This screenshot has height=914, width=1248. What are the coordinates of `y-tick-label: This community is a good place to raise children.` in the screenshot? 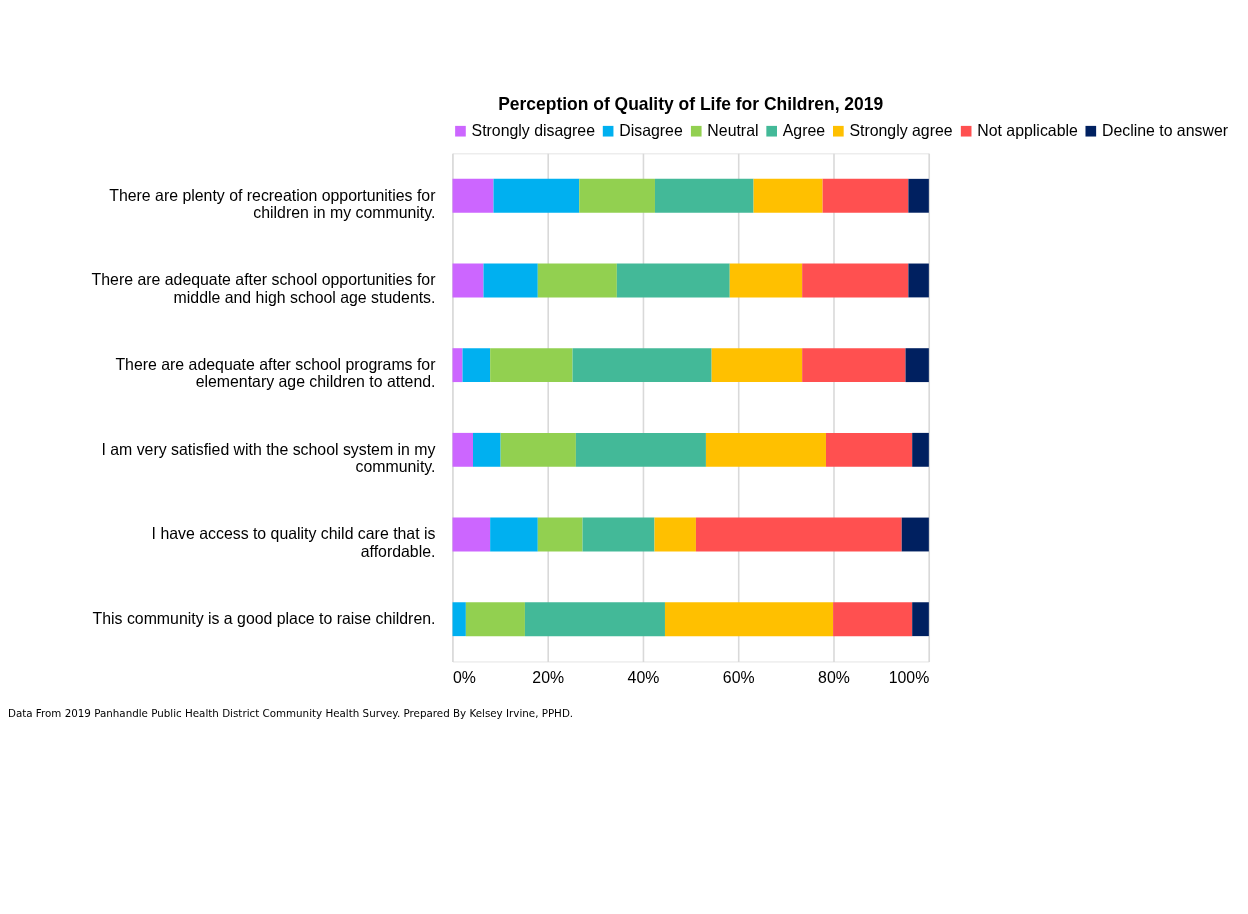 It's located at (264, 618).